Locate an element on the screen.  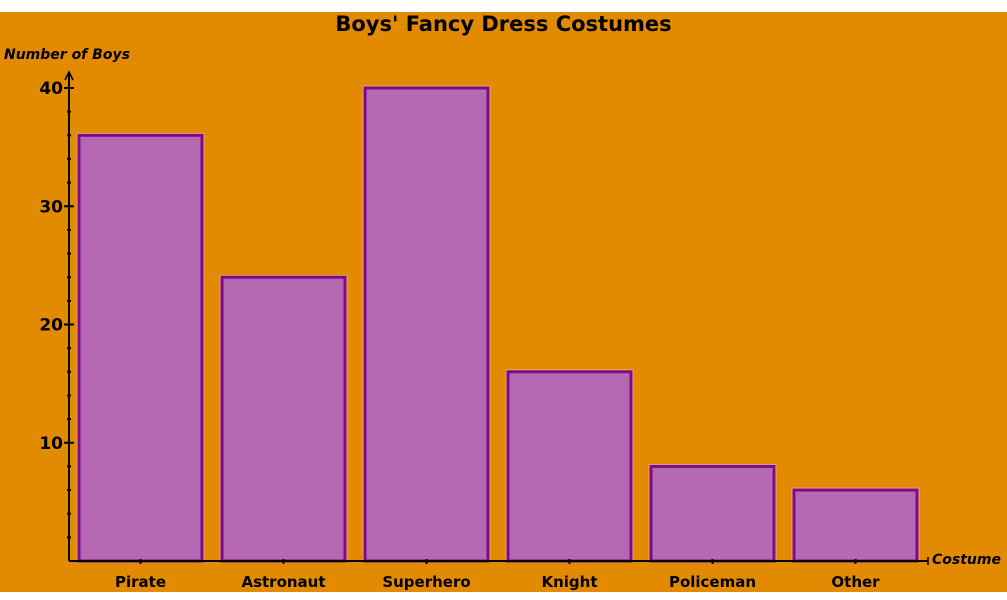
bar-policeman is located at coordinates (712, 513).